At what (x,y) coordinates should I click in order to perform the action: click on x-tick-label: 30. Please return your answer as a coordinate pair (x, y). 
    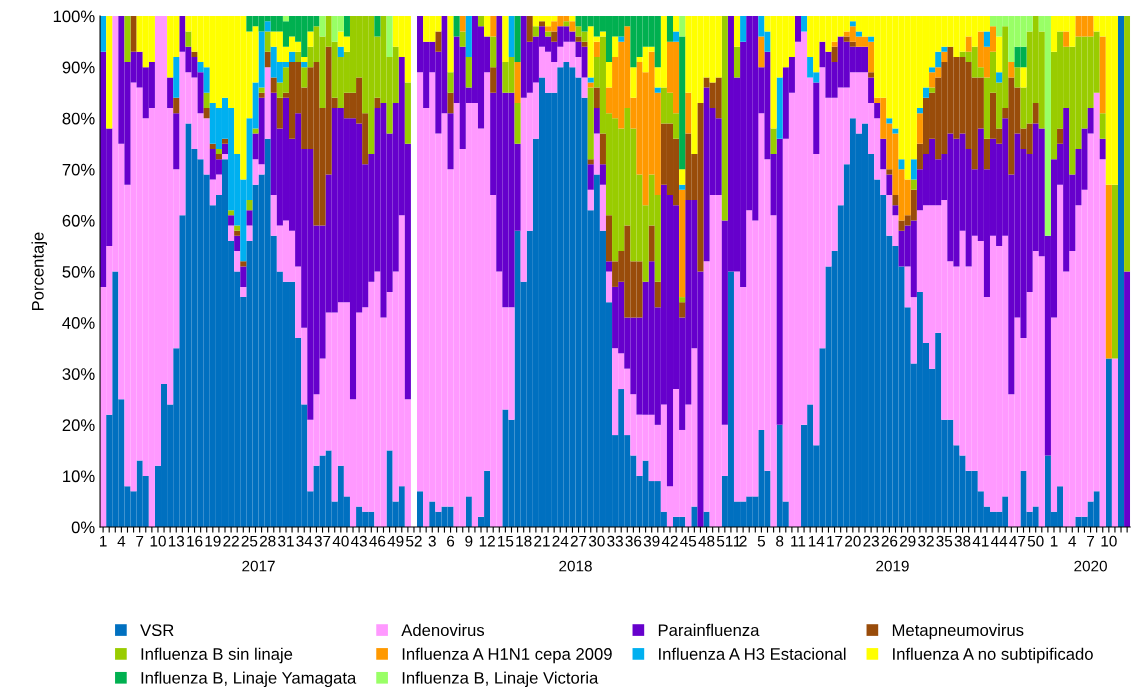
    Looking at the image, I should click on (596, 541).